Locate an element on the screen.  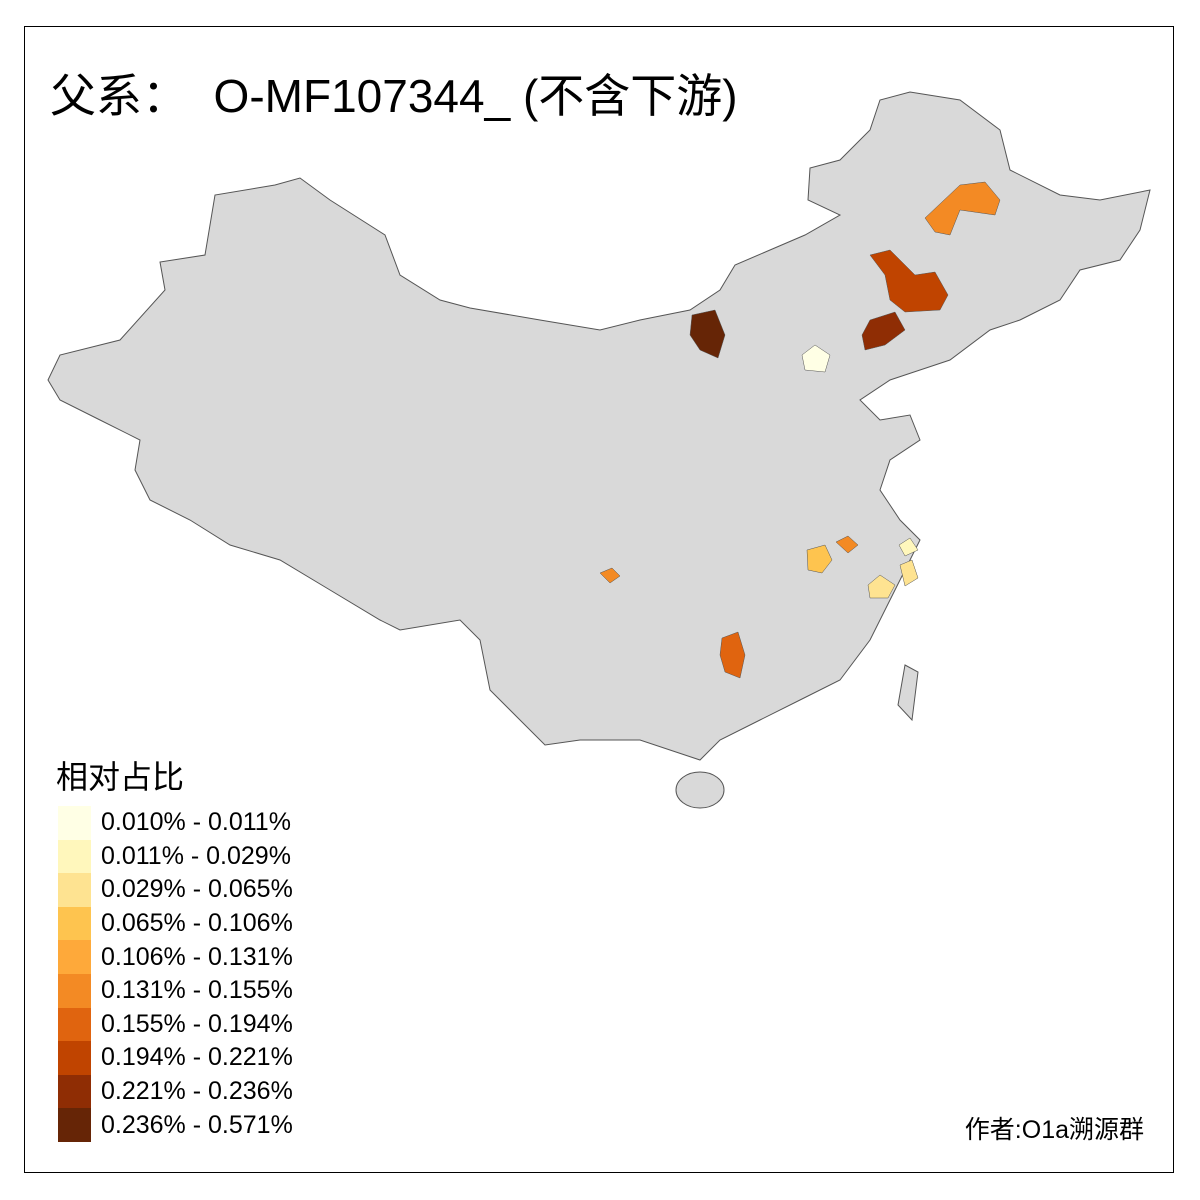
region-liaoning-west is located at coordinates (883, 331).